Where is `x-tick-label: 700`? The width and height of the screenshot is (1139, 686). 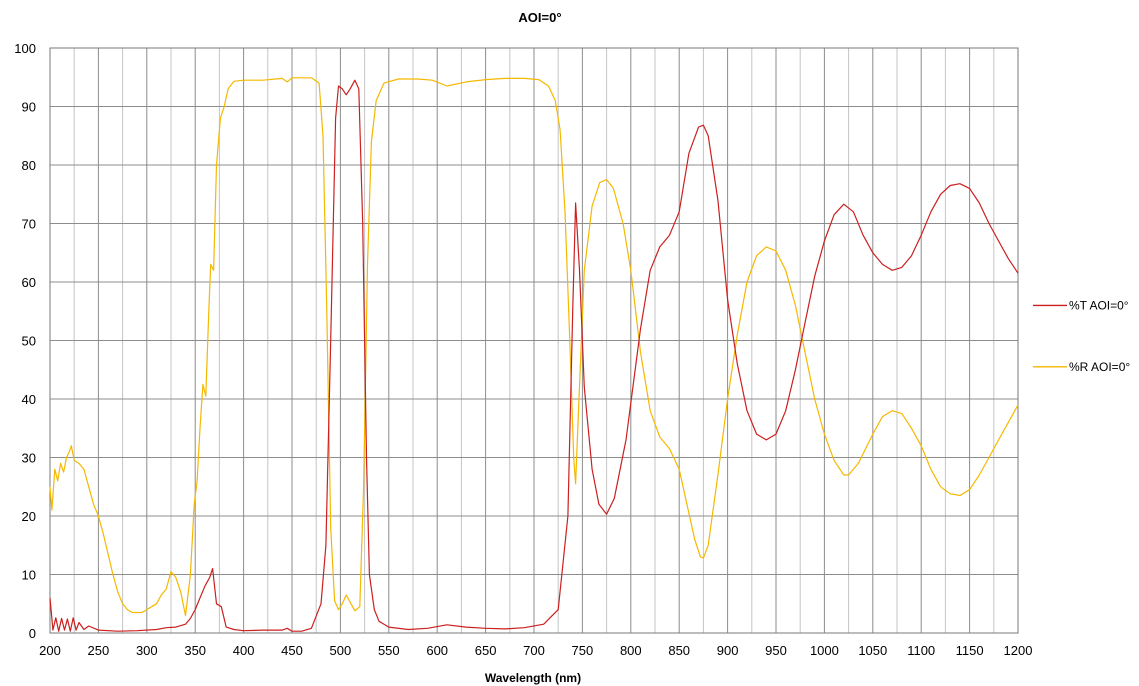
x-tick-label: 700 is located at coordinates (534, 650).